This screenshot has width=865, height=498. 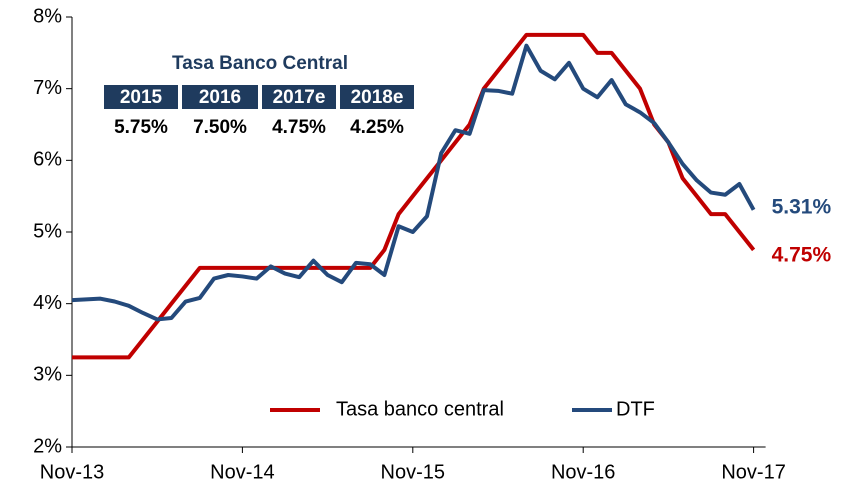 I want to click on y-tick-label: 8%, so click(x=47, y=16).